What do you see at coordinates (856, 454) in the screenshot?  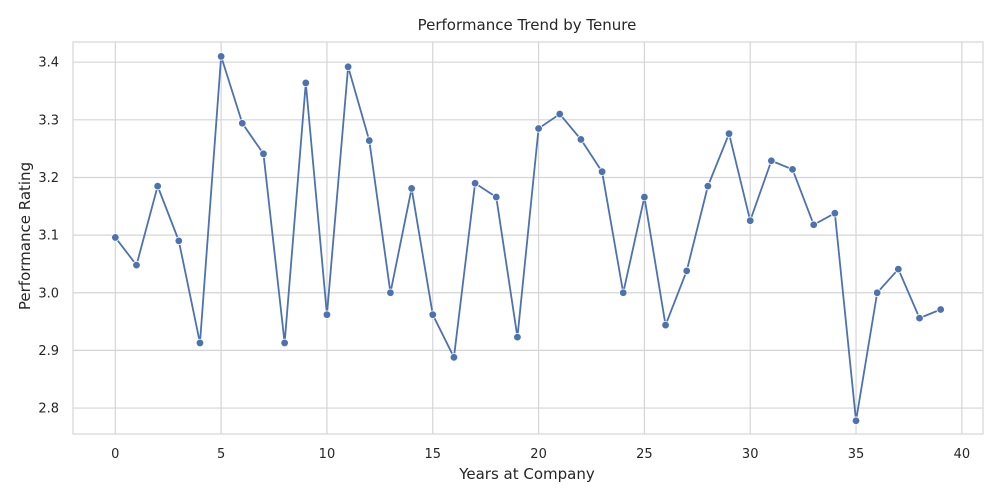 I see `x-tick-label: 35` at bounding box center [856, 454].